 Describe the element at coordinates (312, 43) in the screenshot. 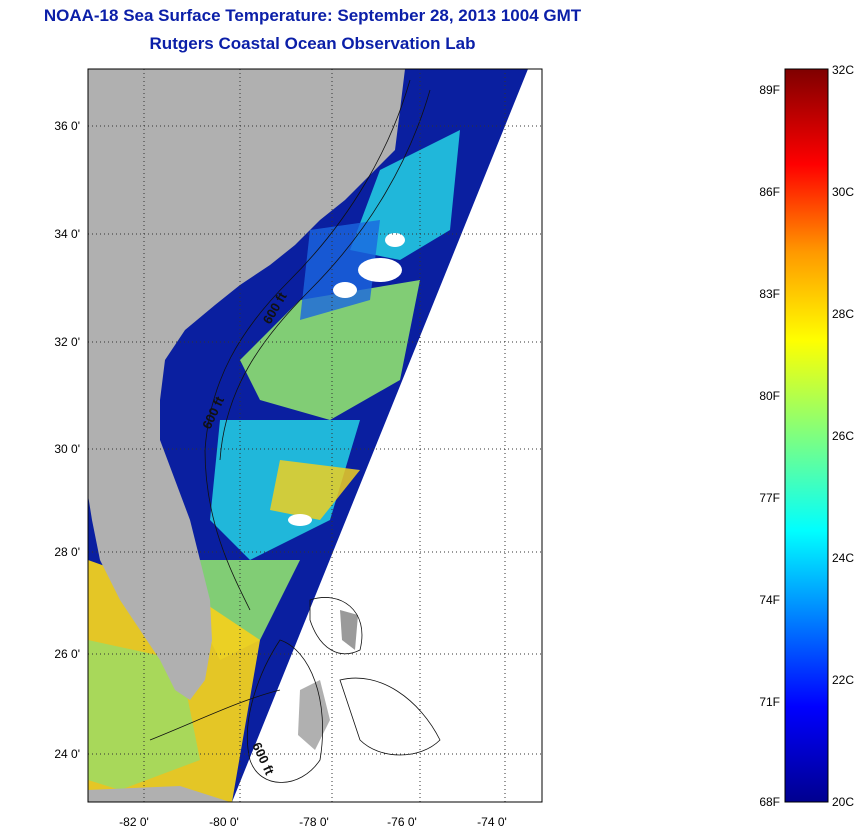

I see `chart-subtitle: Rutgers Coastal Ocean Observation Lab` at that location.